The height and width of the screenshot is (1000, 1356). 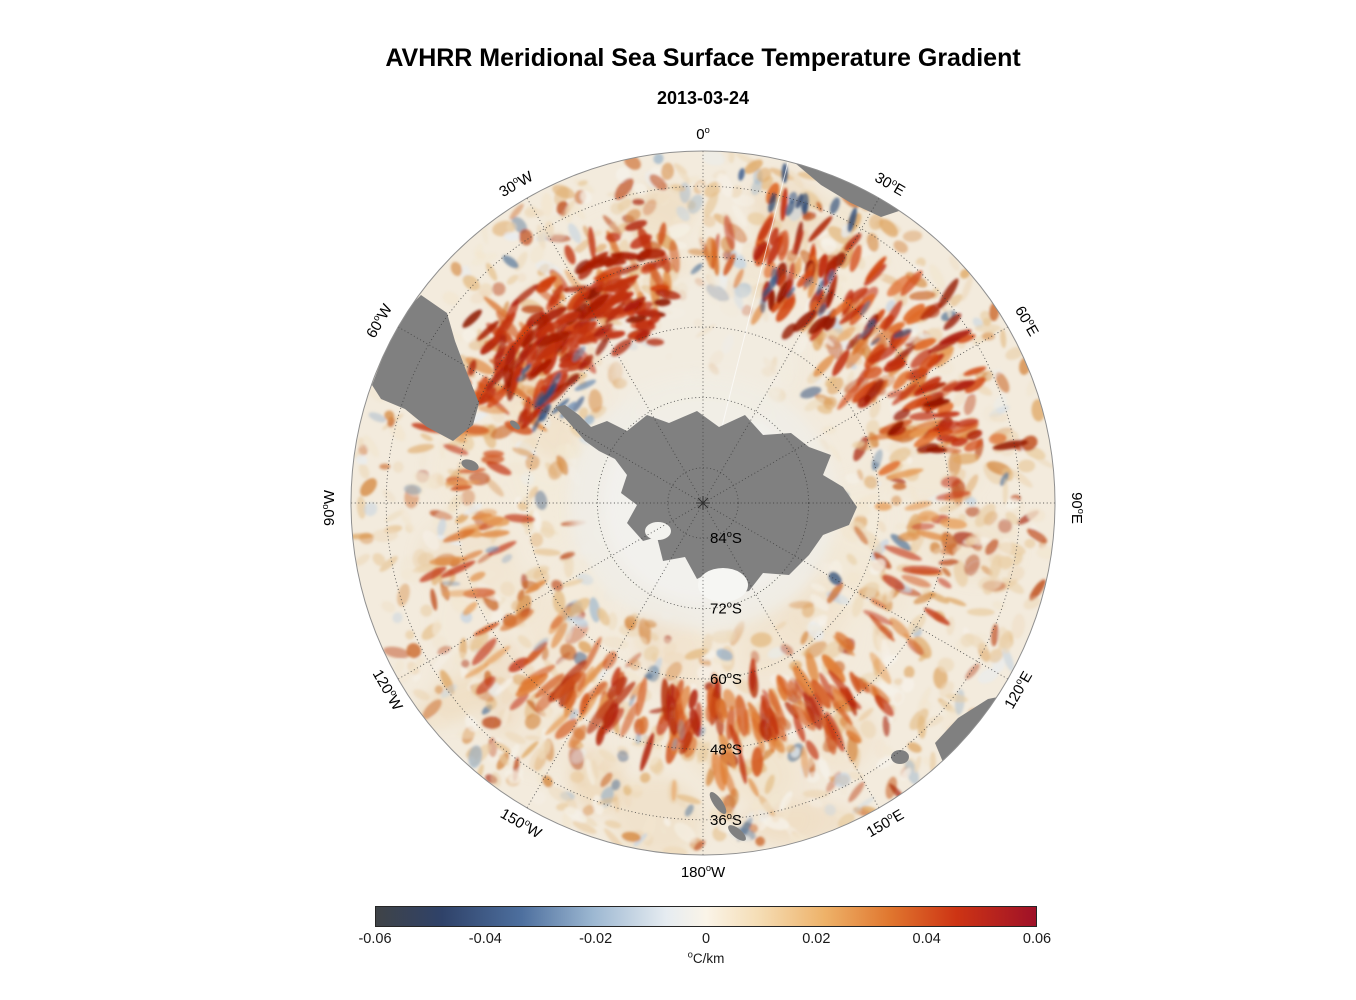 What do you see at coordinates (703, 134) in the screenshot?
I see `longitude-label: 0o` at bounding box center [703, 134].